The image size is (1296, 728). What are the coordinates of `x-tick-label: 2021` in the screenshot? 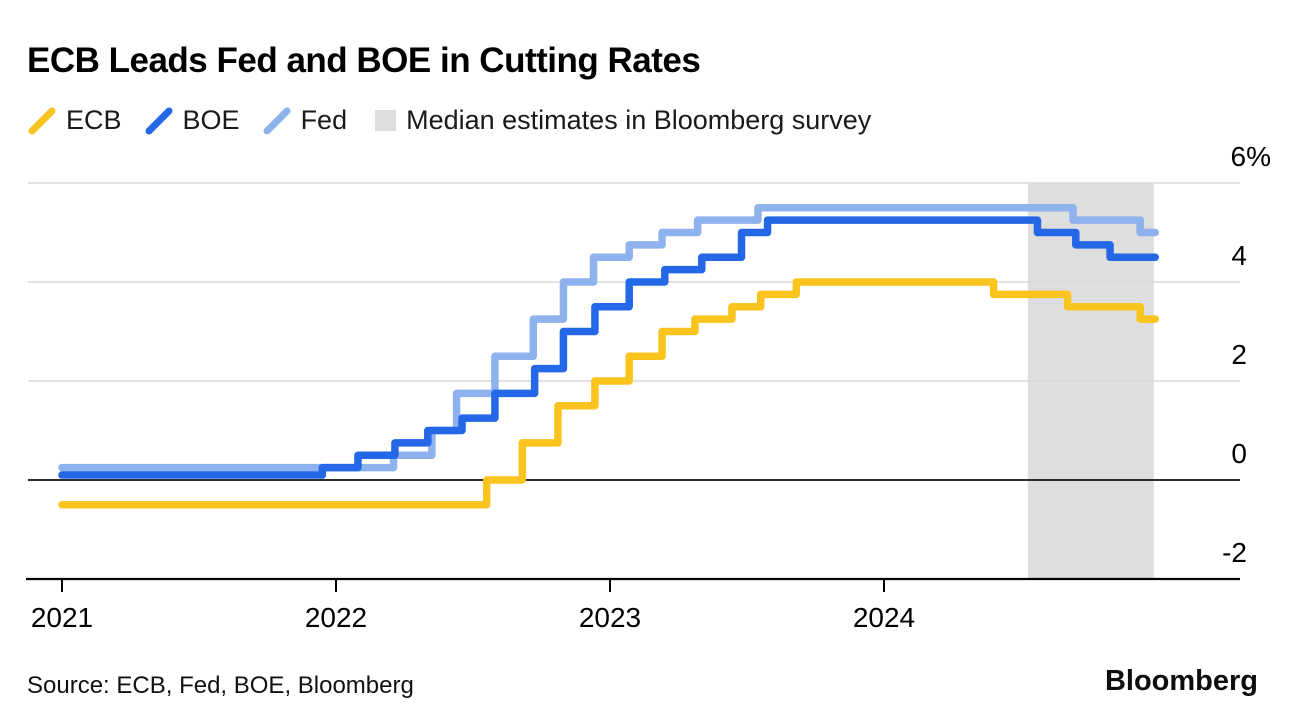 It's located at (62, 617).